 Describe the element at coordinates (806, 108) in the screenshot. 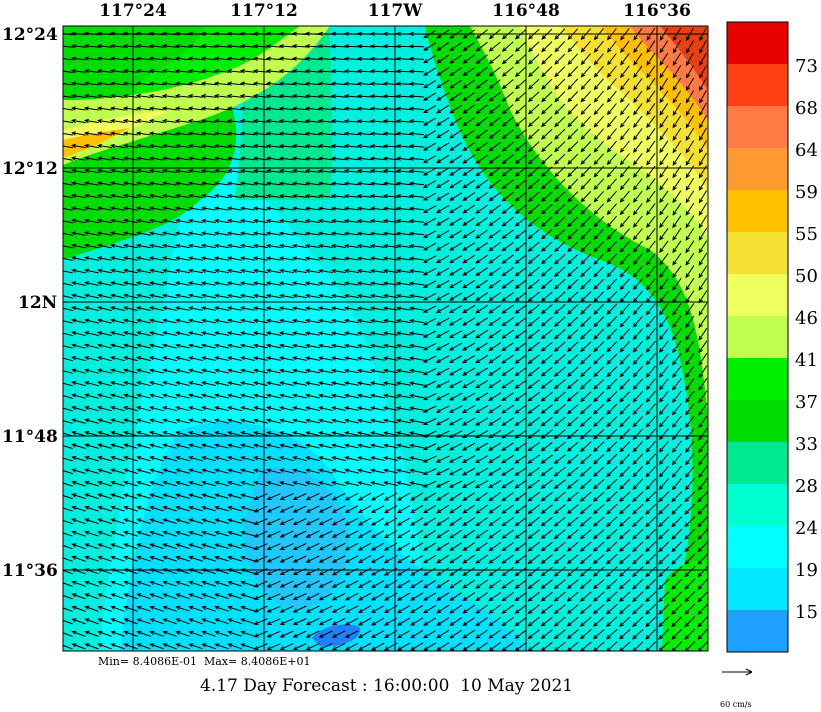

I see `scale-label: 68` at that location.